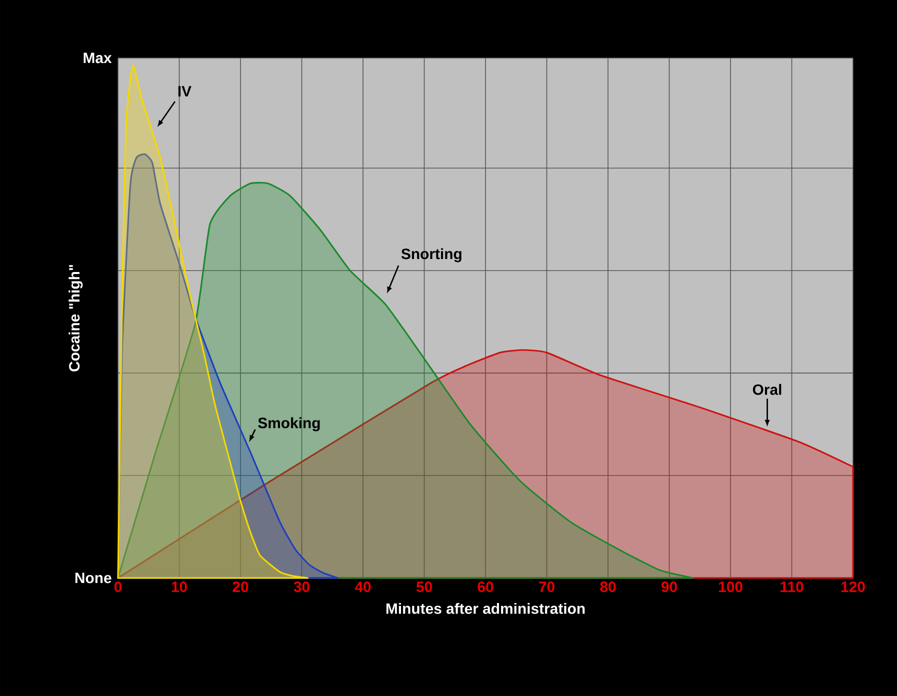  I want to click on y-axis-title: Cocaine "high", so click(75, 318).